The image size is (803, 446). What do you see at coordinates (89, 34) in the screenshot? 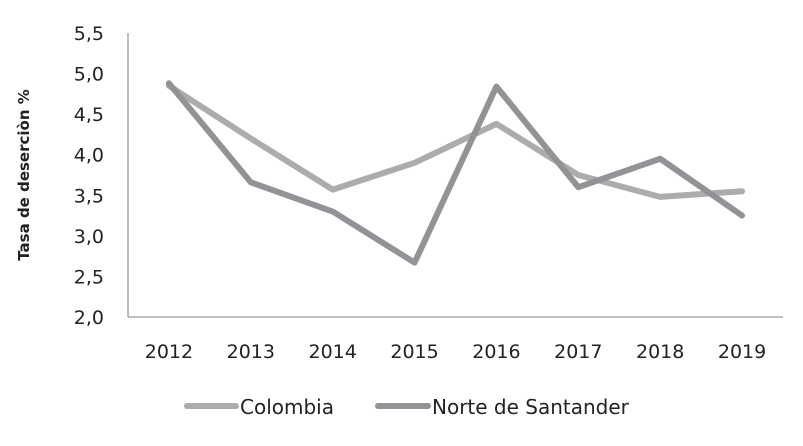
I see `y-tick-label: 5,5` at bounding box center [89, 34].